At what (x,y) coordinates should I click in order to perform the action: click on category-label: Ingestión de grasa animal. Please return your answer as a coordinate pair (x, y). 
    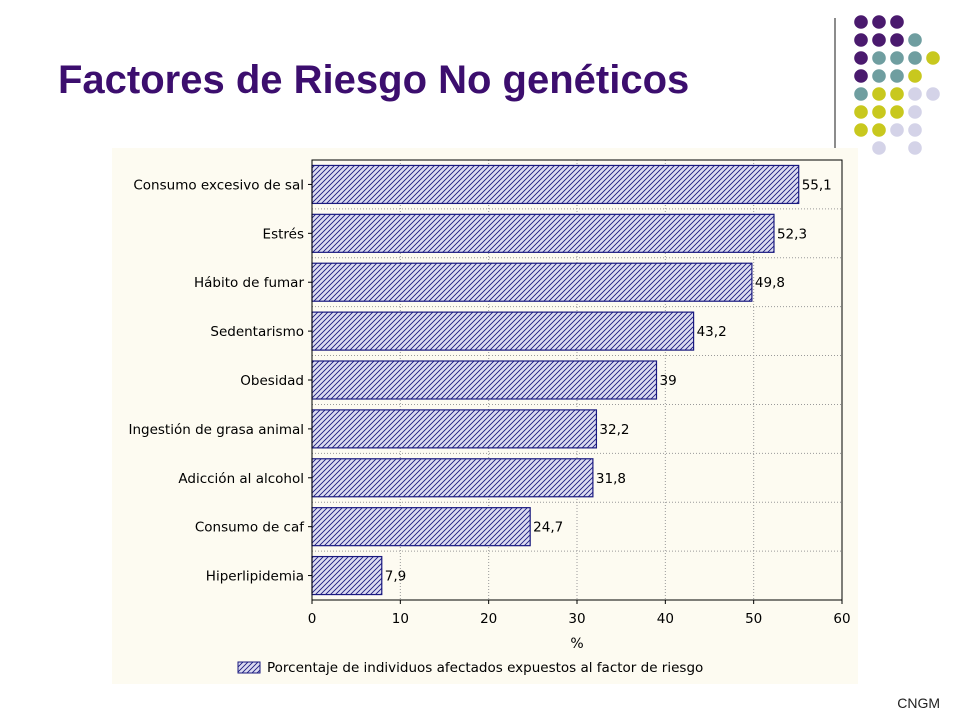
    Looking at the image, I should click on (216, 430).